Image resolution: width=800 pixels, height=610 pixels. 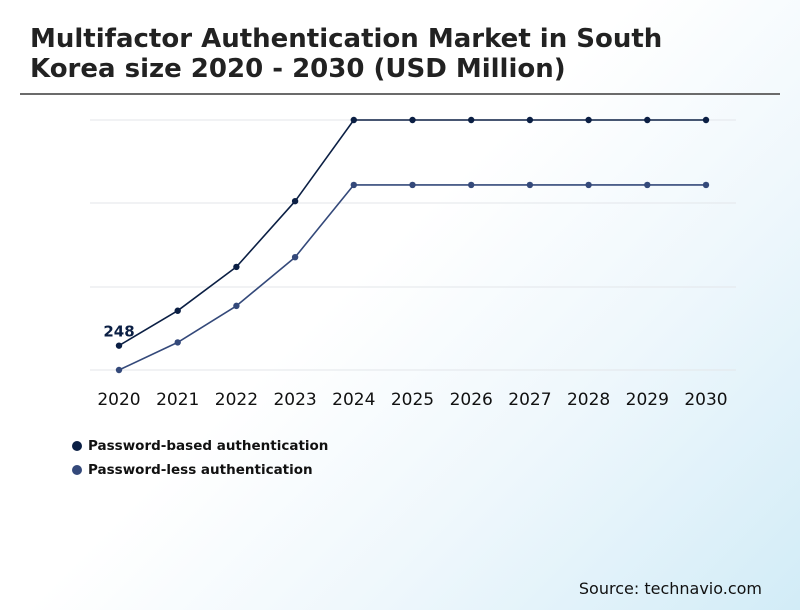 What do you see at coordinates (353, 120) in the screenshot?
I see `data-point-s0-2024` at bounding box center [353, 120].